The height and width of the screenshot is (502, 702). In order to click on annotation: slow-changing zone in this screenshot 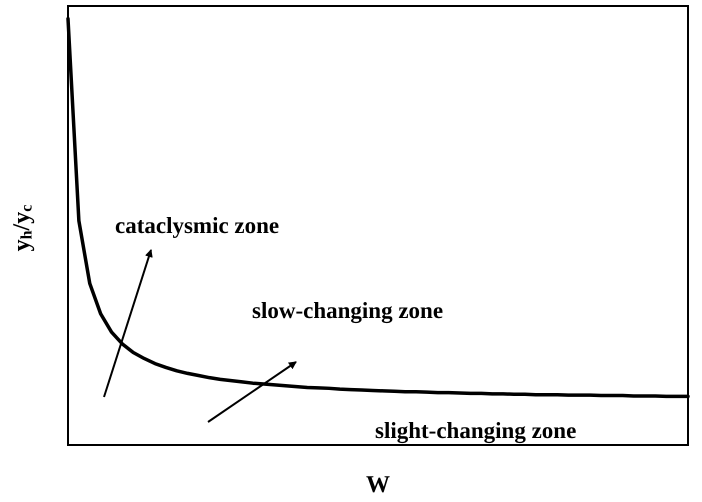, I will do `click(348, 311)`.